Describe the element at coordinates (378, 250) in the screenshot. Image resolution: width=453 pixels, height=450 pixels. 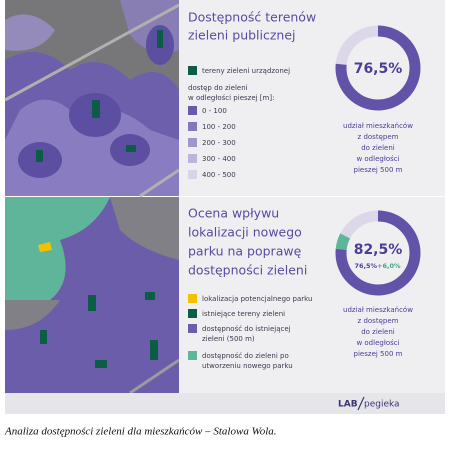
I see `donut-label: 82,5%` at that location.